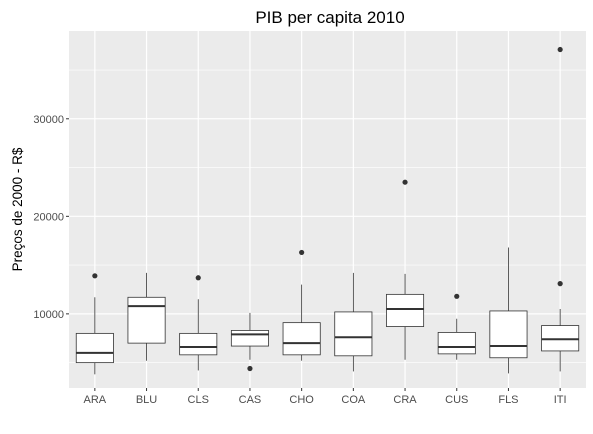  I want to click on x-tick-label: ARA, so click(95, 400).